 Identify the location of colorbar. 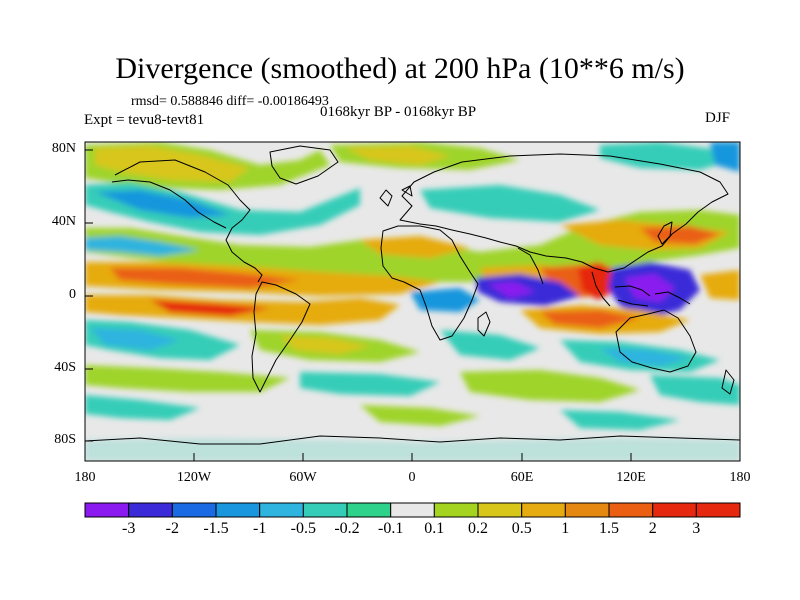
(412, 510).